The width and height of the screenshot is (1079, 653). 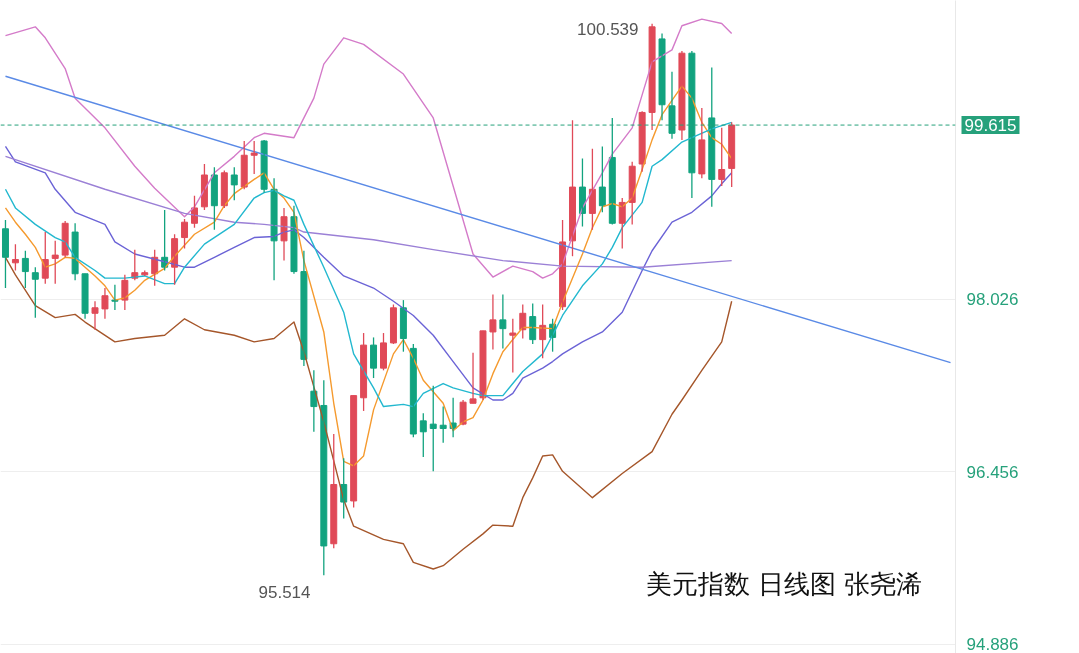 I want to click on y-tick-label: 94.886, so click(x=992, y=644).